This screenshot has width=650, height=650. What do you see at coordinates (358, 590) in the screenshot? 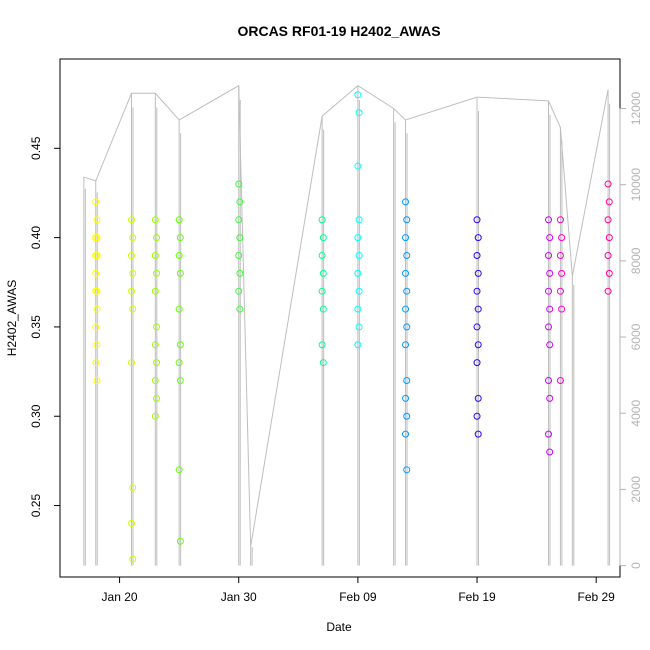
I see `x-axis: Jan 20 Jan 30 Feb 09 Feb 19 Feb 29` at bounding box center [358, 590].